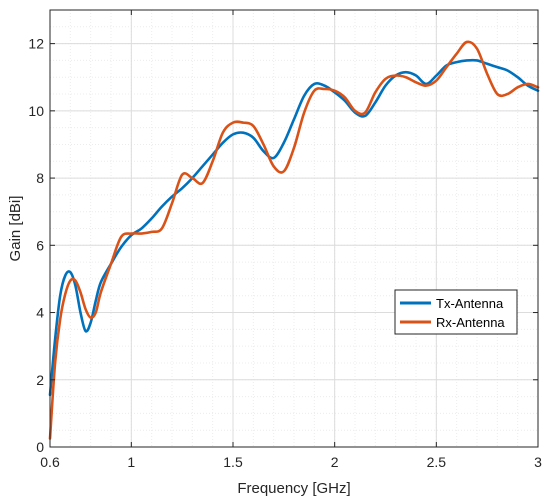 This screenshot has width=550, height=502. I want to click on x-tick-label: 1.5, so click(233, 462).